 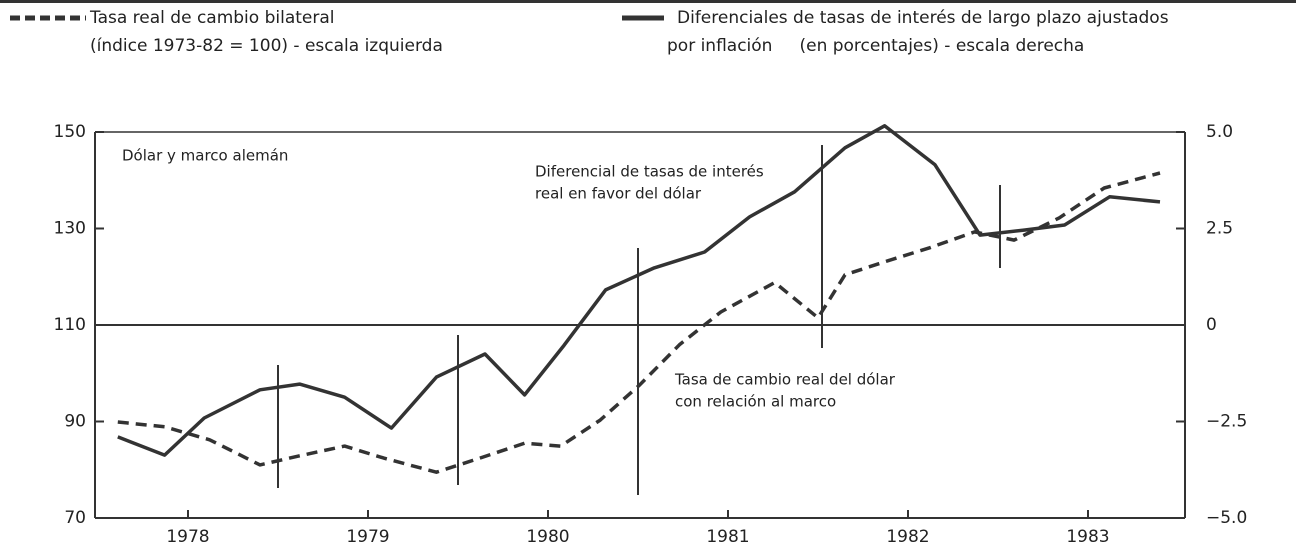 I want to click on x-tick-label: 1981, so click(x=727, y=537).